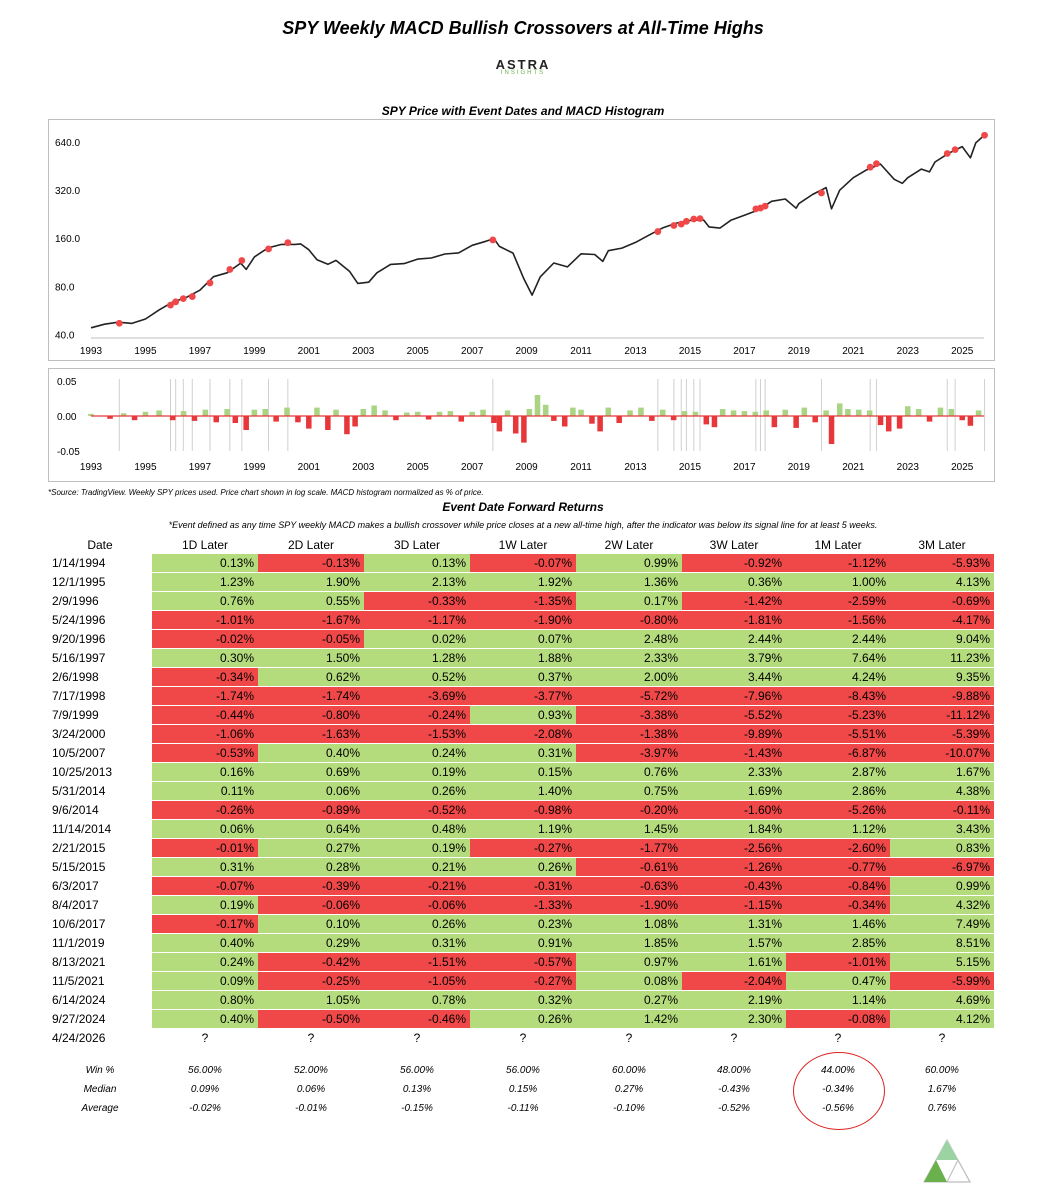 The width and height of the screenshot is (1046, 1200). What do you see at coordinates (100, 848) in the screenshot?
I see `event-date-cell: 2/21/2015` at bounding box center [100, 848].